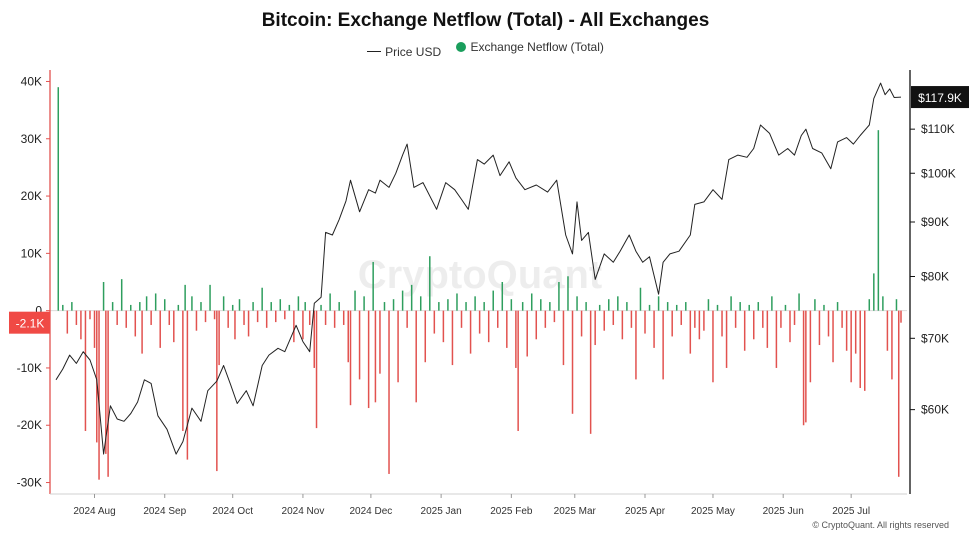 This screenshot has width=971, height=543. What do you see at coordinates (938, 129) in the screenshot?
I see `right-tick-label: $110K` at bounding box center [938, 129].